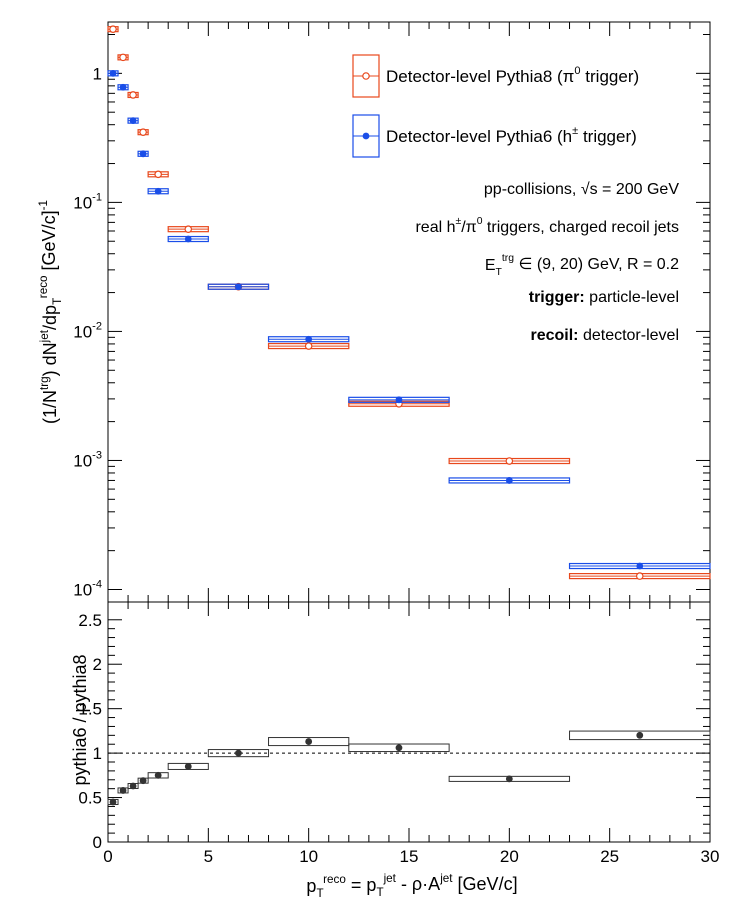 The image size is (748, 924). I want to click on x-axis-title: pTreco = pTjet - ρ·Ajet [GeV/c], so click(411, 886).